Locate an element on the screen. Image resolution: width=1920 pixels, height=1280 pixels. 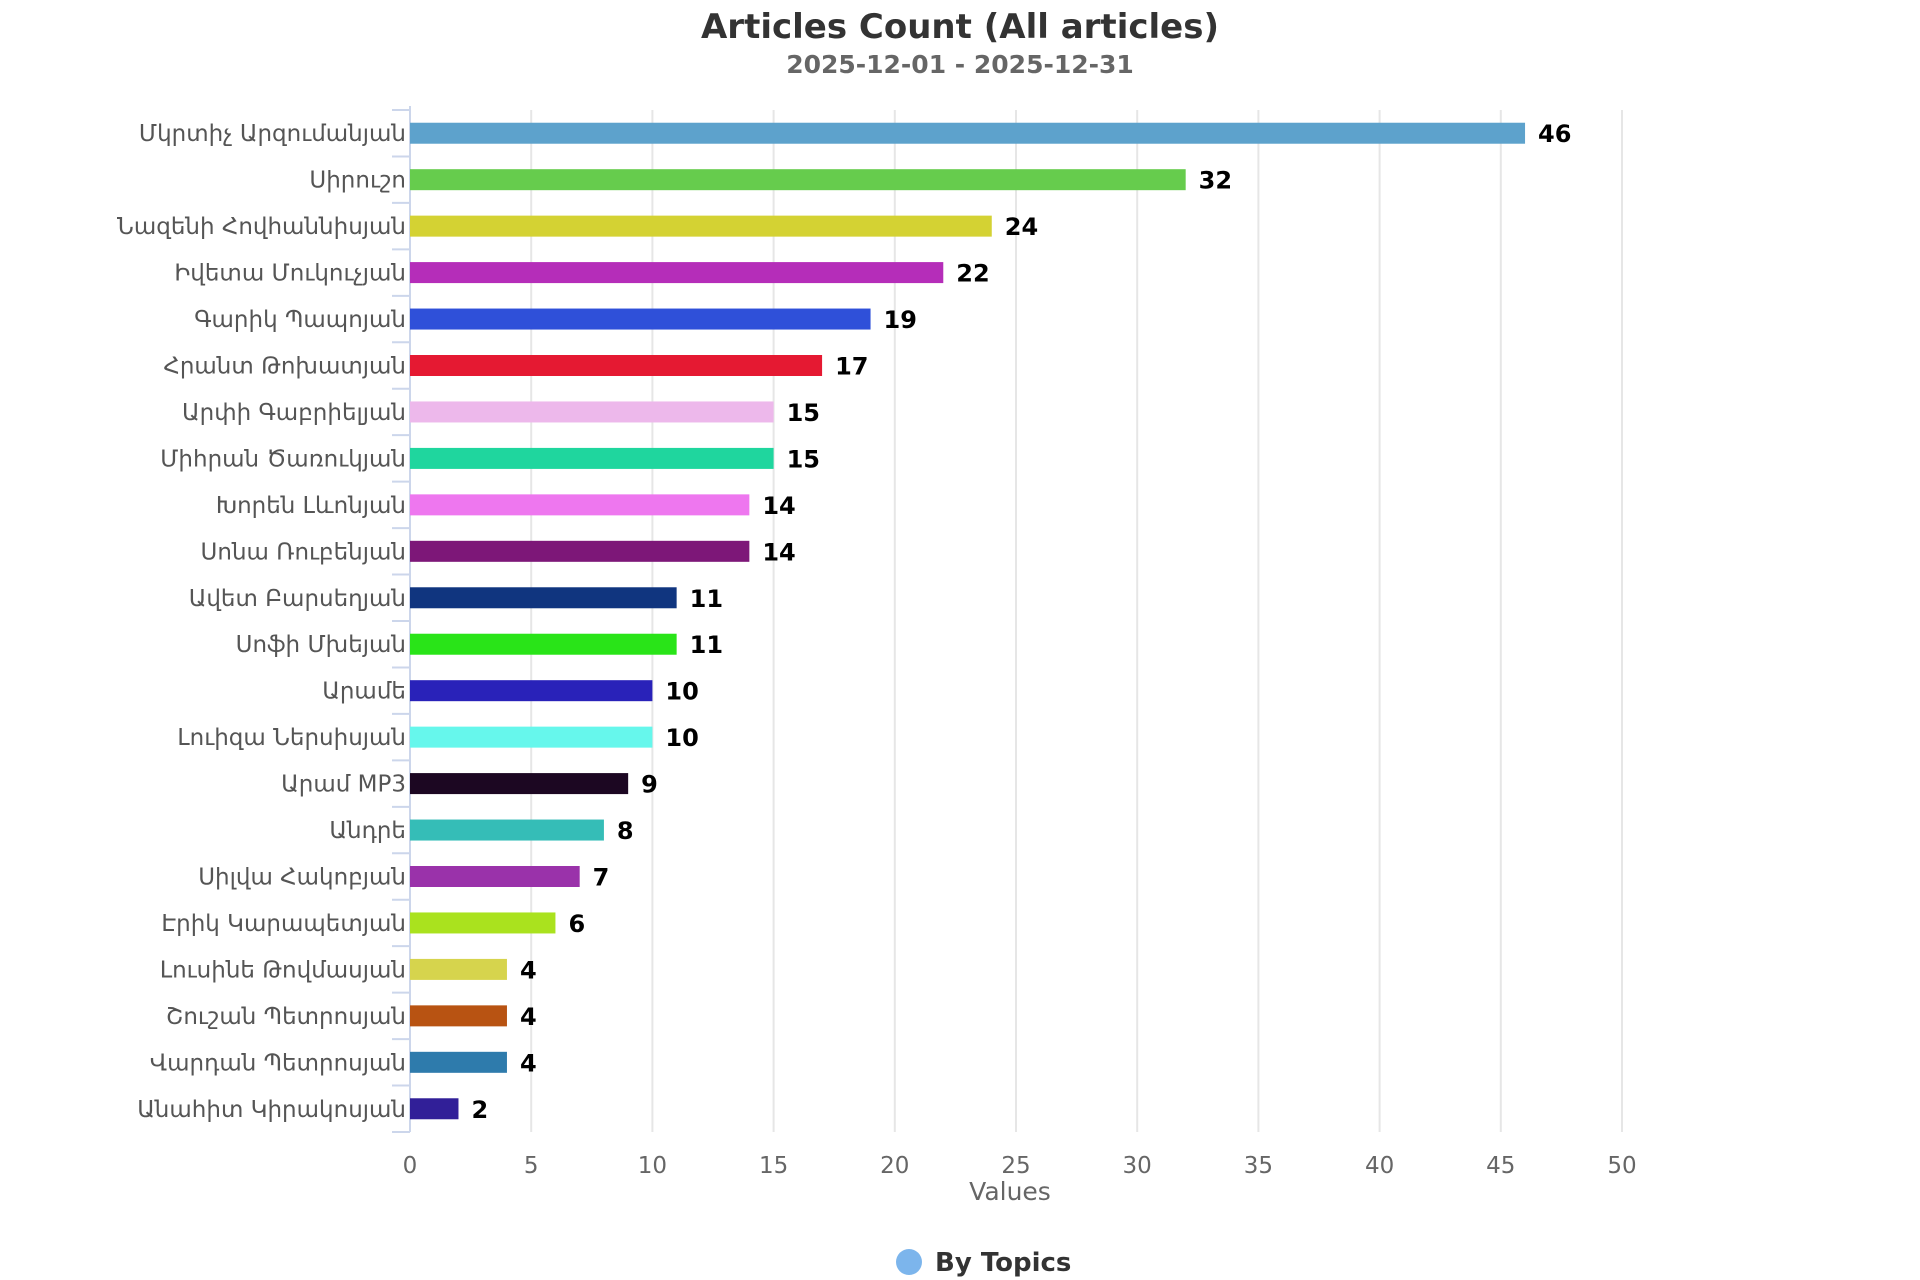
category-label: Սոֆի Մխեյան is located at coordinates (321, 645).